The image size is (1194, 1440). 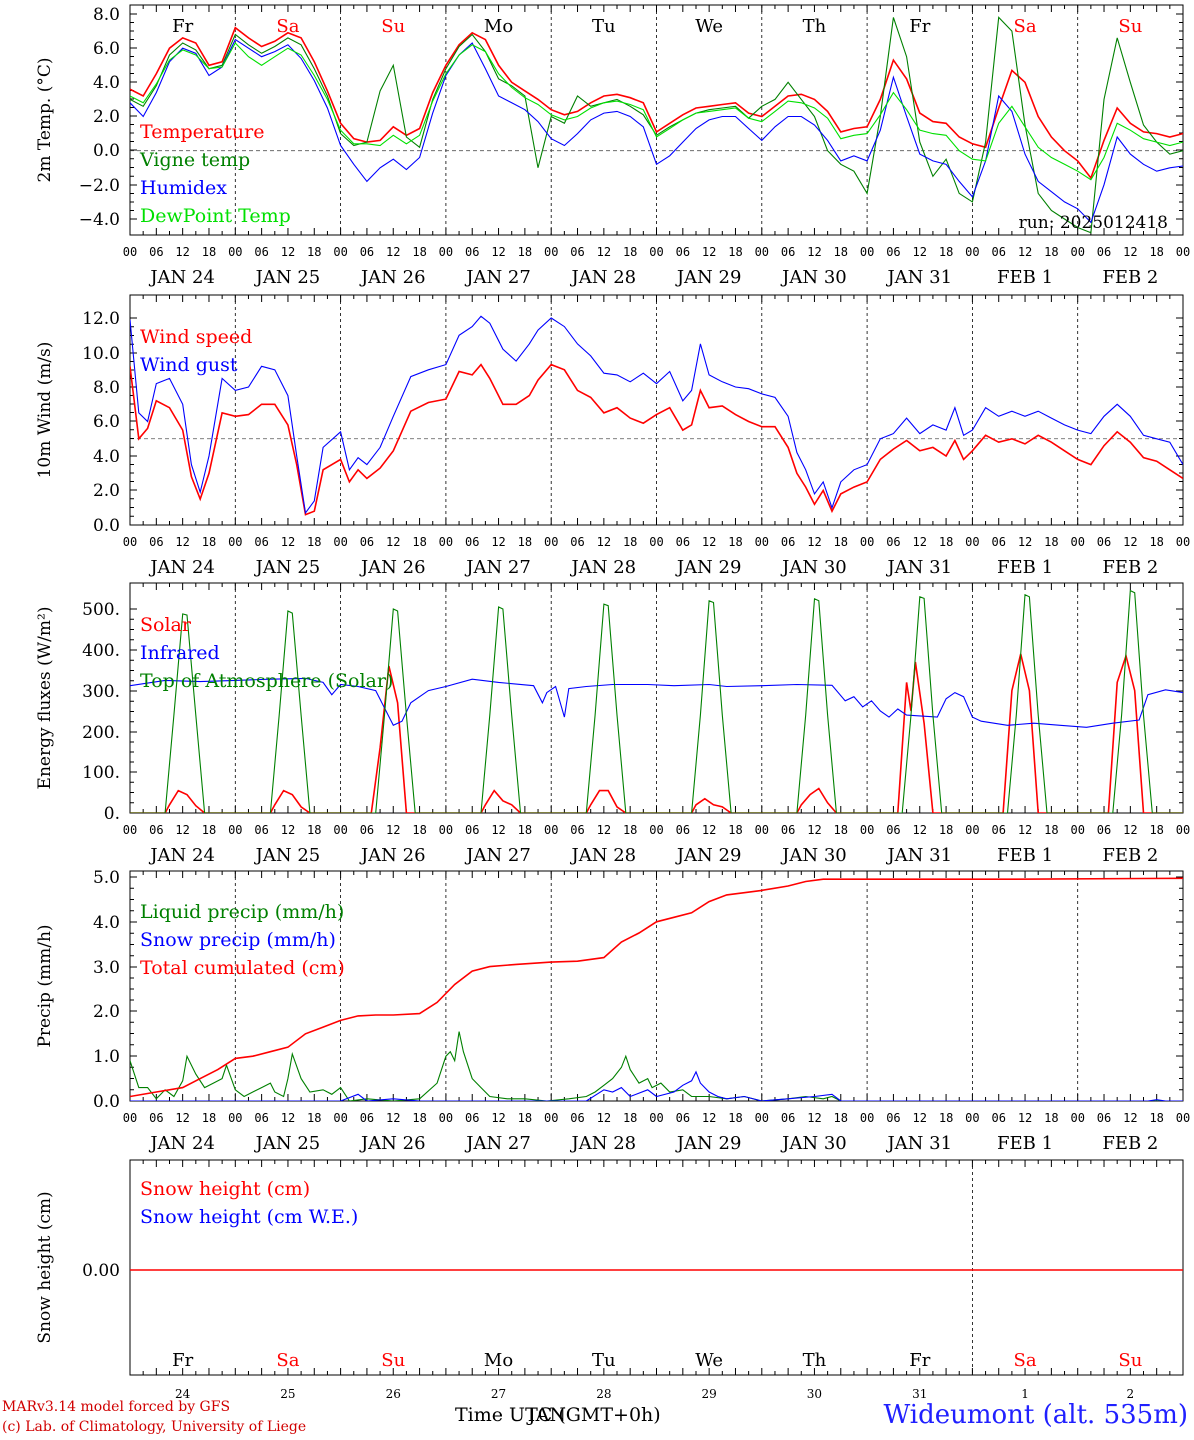 What do you see at coordinates (287, 1143) in the screenshot?
I see `x-date-label: JAN 25` at bounding box center [287, 1143].